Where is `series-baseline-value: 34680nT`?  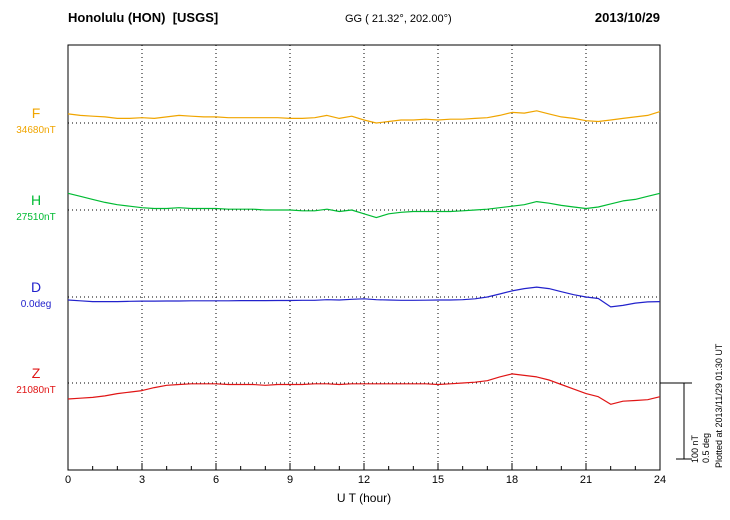
series-baseline-value: 34680nT is located at coordinates (36, 130).